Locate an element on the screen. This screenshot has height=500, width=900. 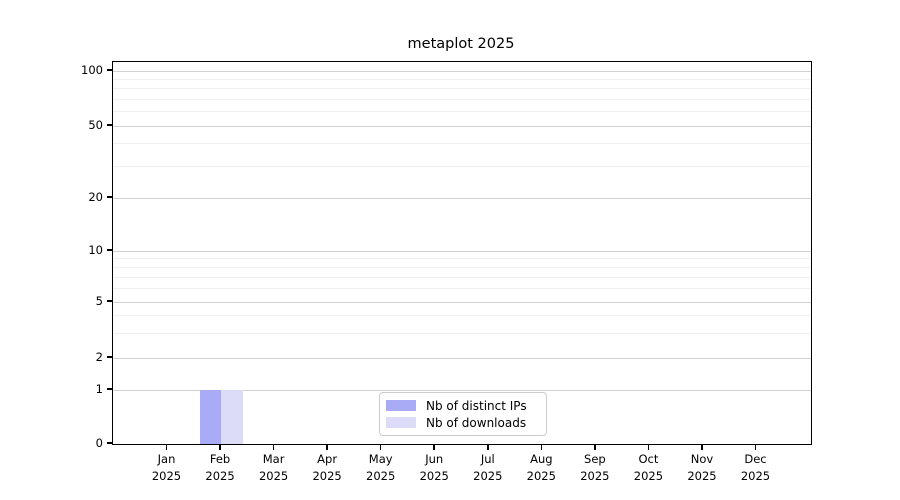
y-tick-label: 50 is located at coordinates (95, 125).